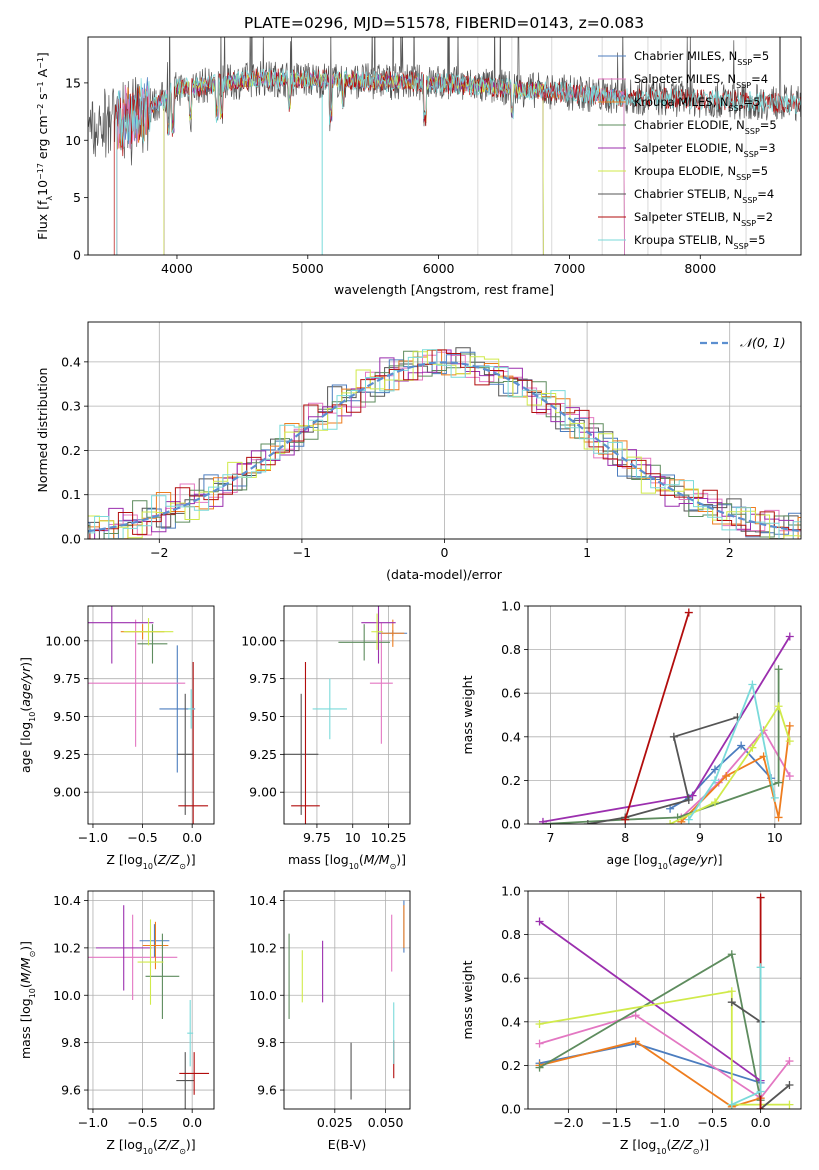  I want to click on legend-label: Salpeter ELODIE, NSSP=3, so click(705, 150).